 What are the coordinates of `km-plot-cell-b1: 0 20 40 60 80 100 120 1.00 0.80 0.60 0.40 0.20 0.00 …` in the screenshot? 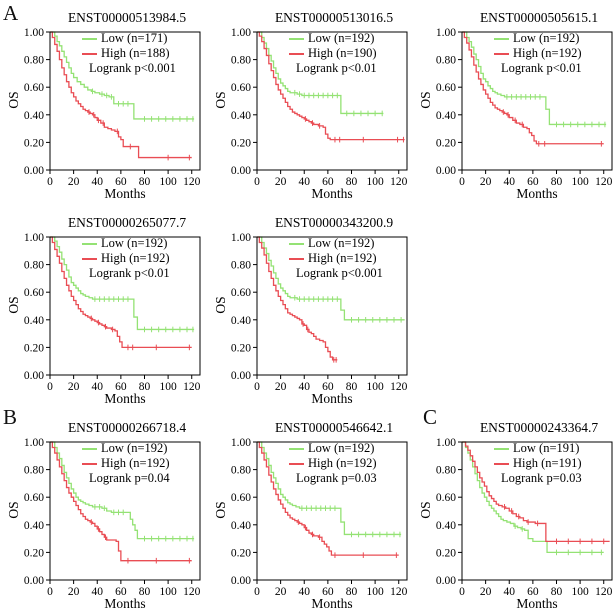 It's located at (102, 512).